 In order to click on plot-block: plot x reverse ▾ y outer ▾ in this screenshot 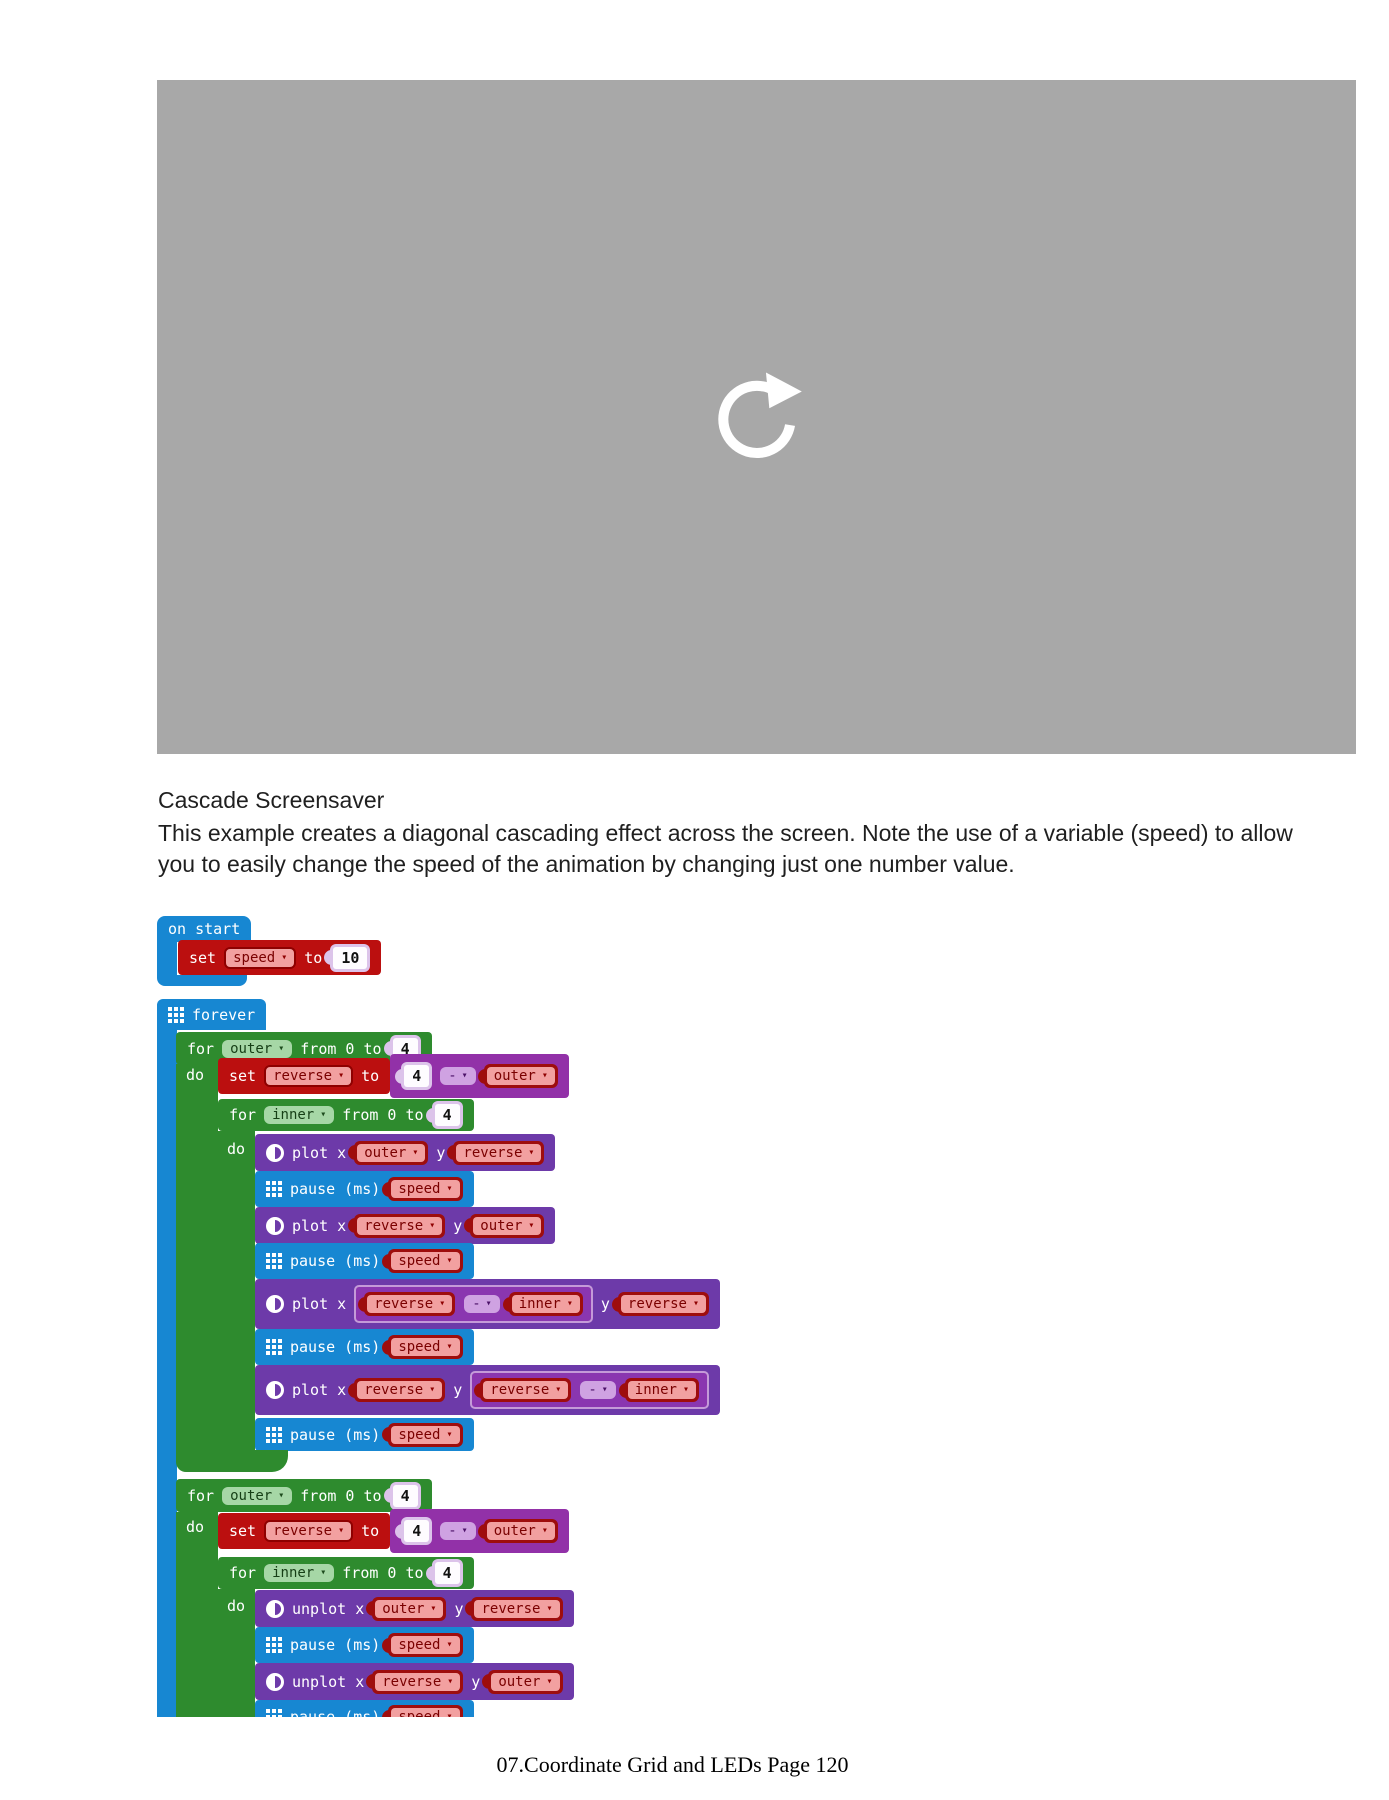, I will do `click(405, 1225)`.